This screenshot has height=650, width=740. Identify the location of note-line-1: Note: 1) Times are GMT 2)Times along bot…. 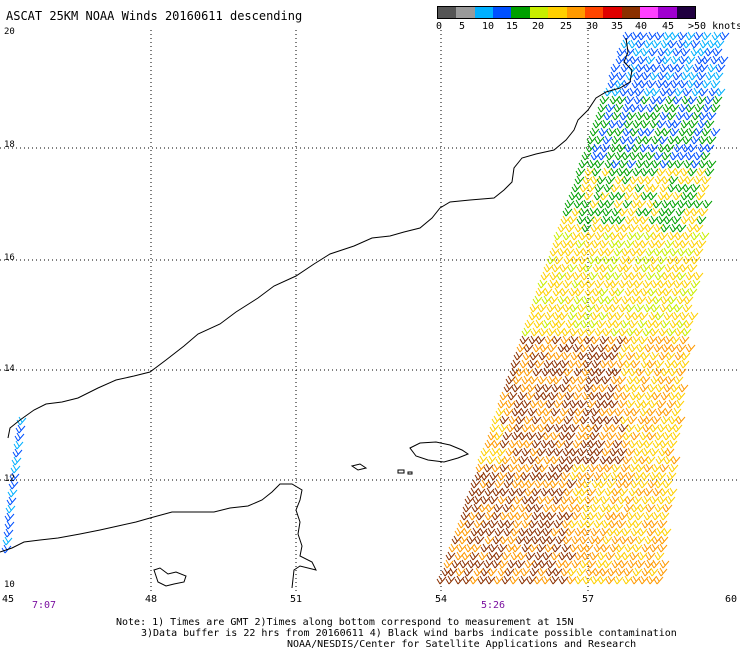
(345, 622).